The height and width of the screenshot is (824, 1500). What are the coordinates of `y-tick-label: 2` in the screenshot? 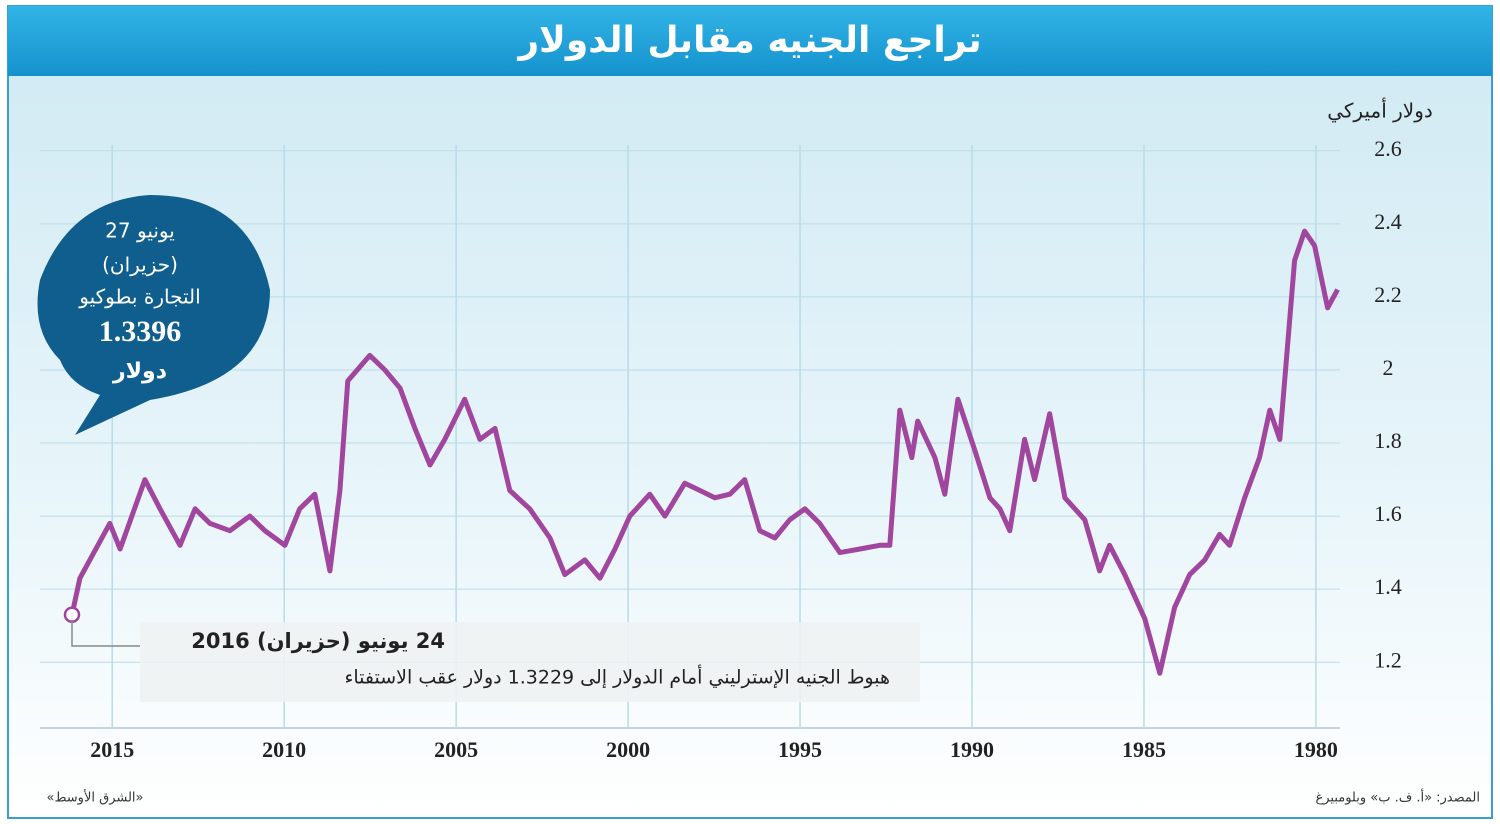 It's located at (1388, 367).